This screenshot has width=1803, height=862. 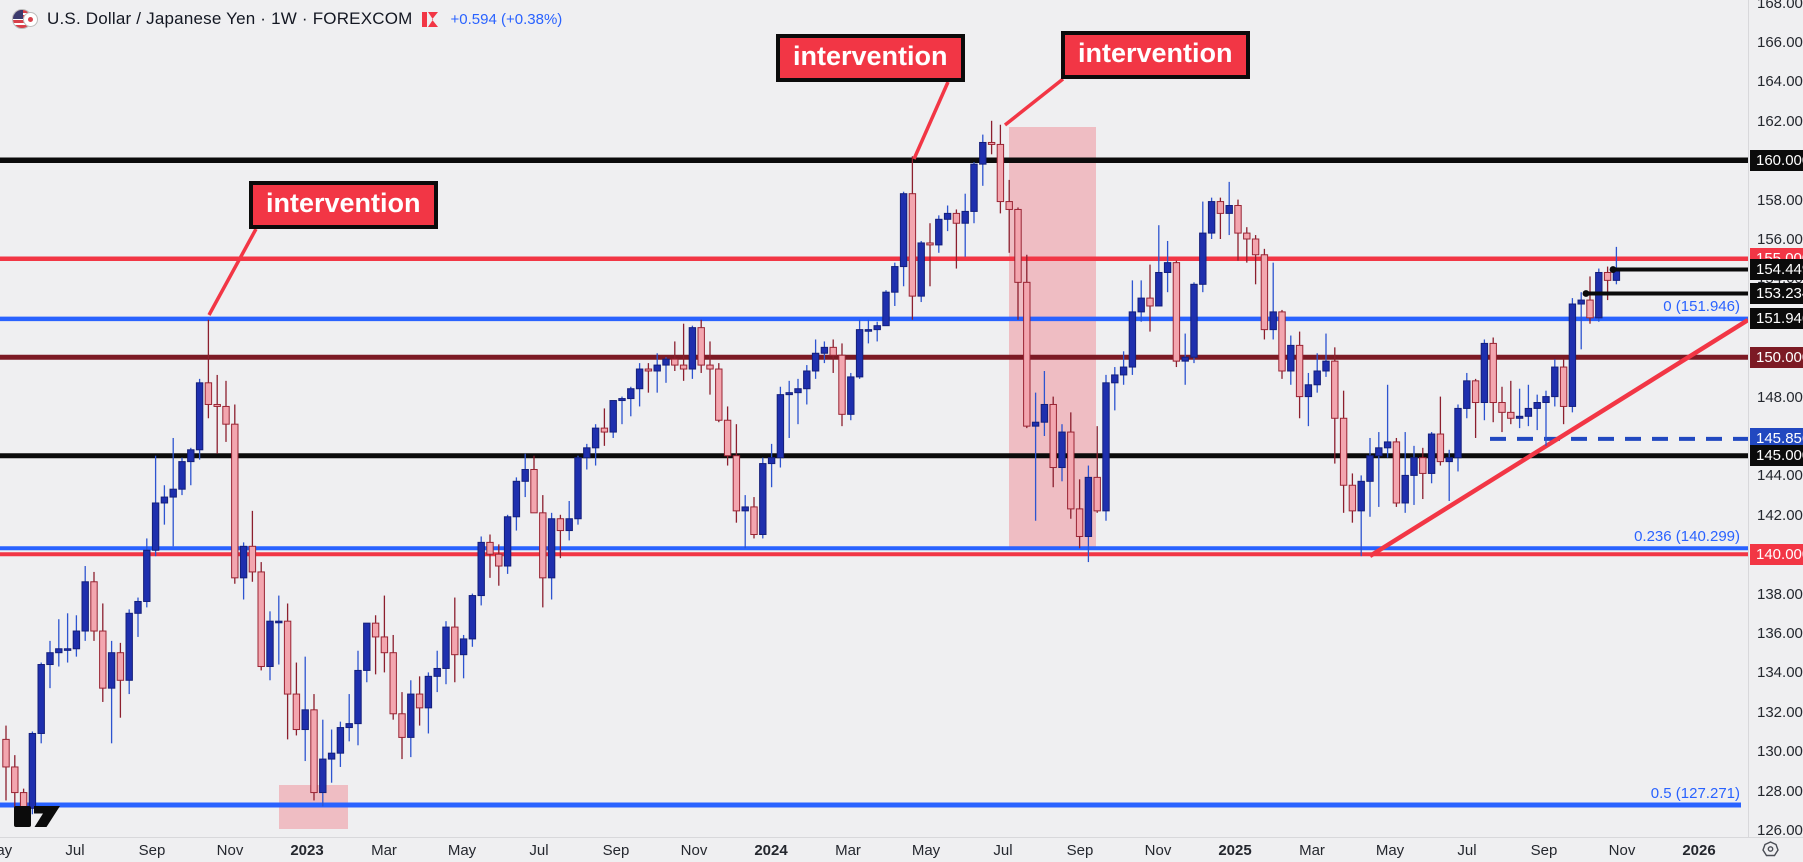 I want to click on price-tick: 130.000, so click(x=1780, y=752).